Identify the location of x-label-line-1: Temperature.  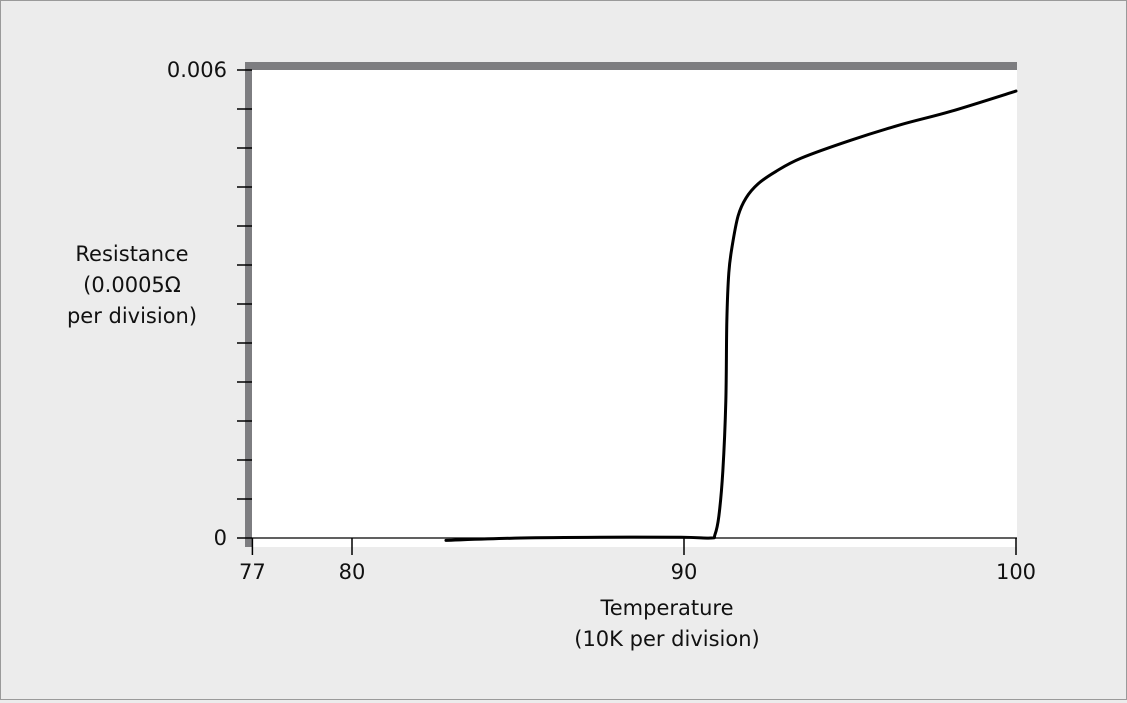
(666, 608).